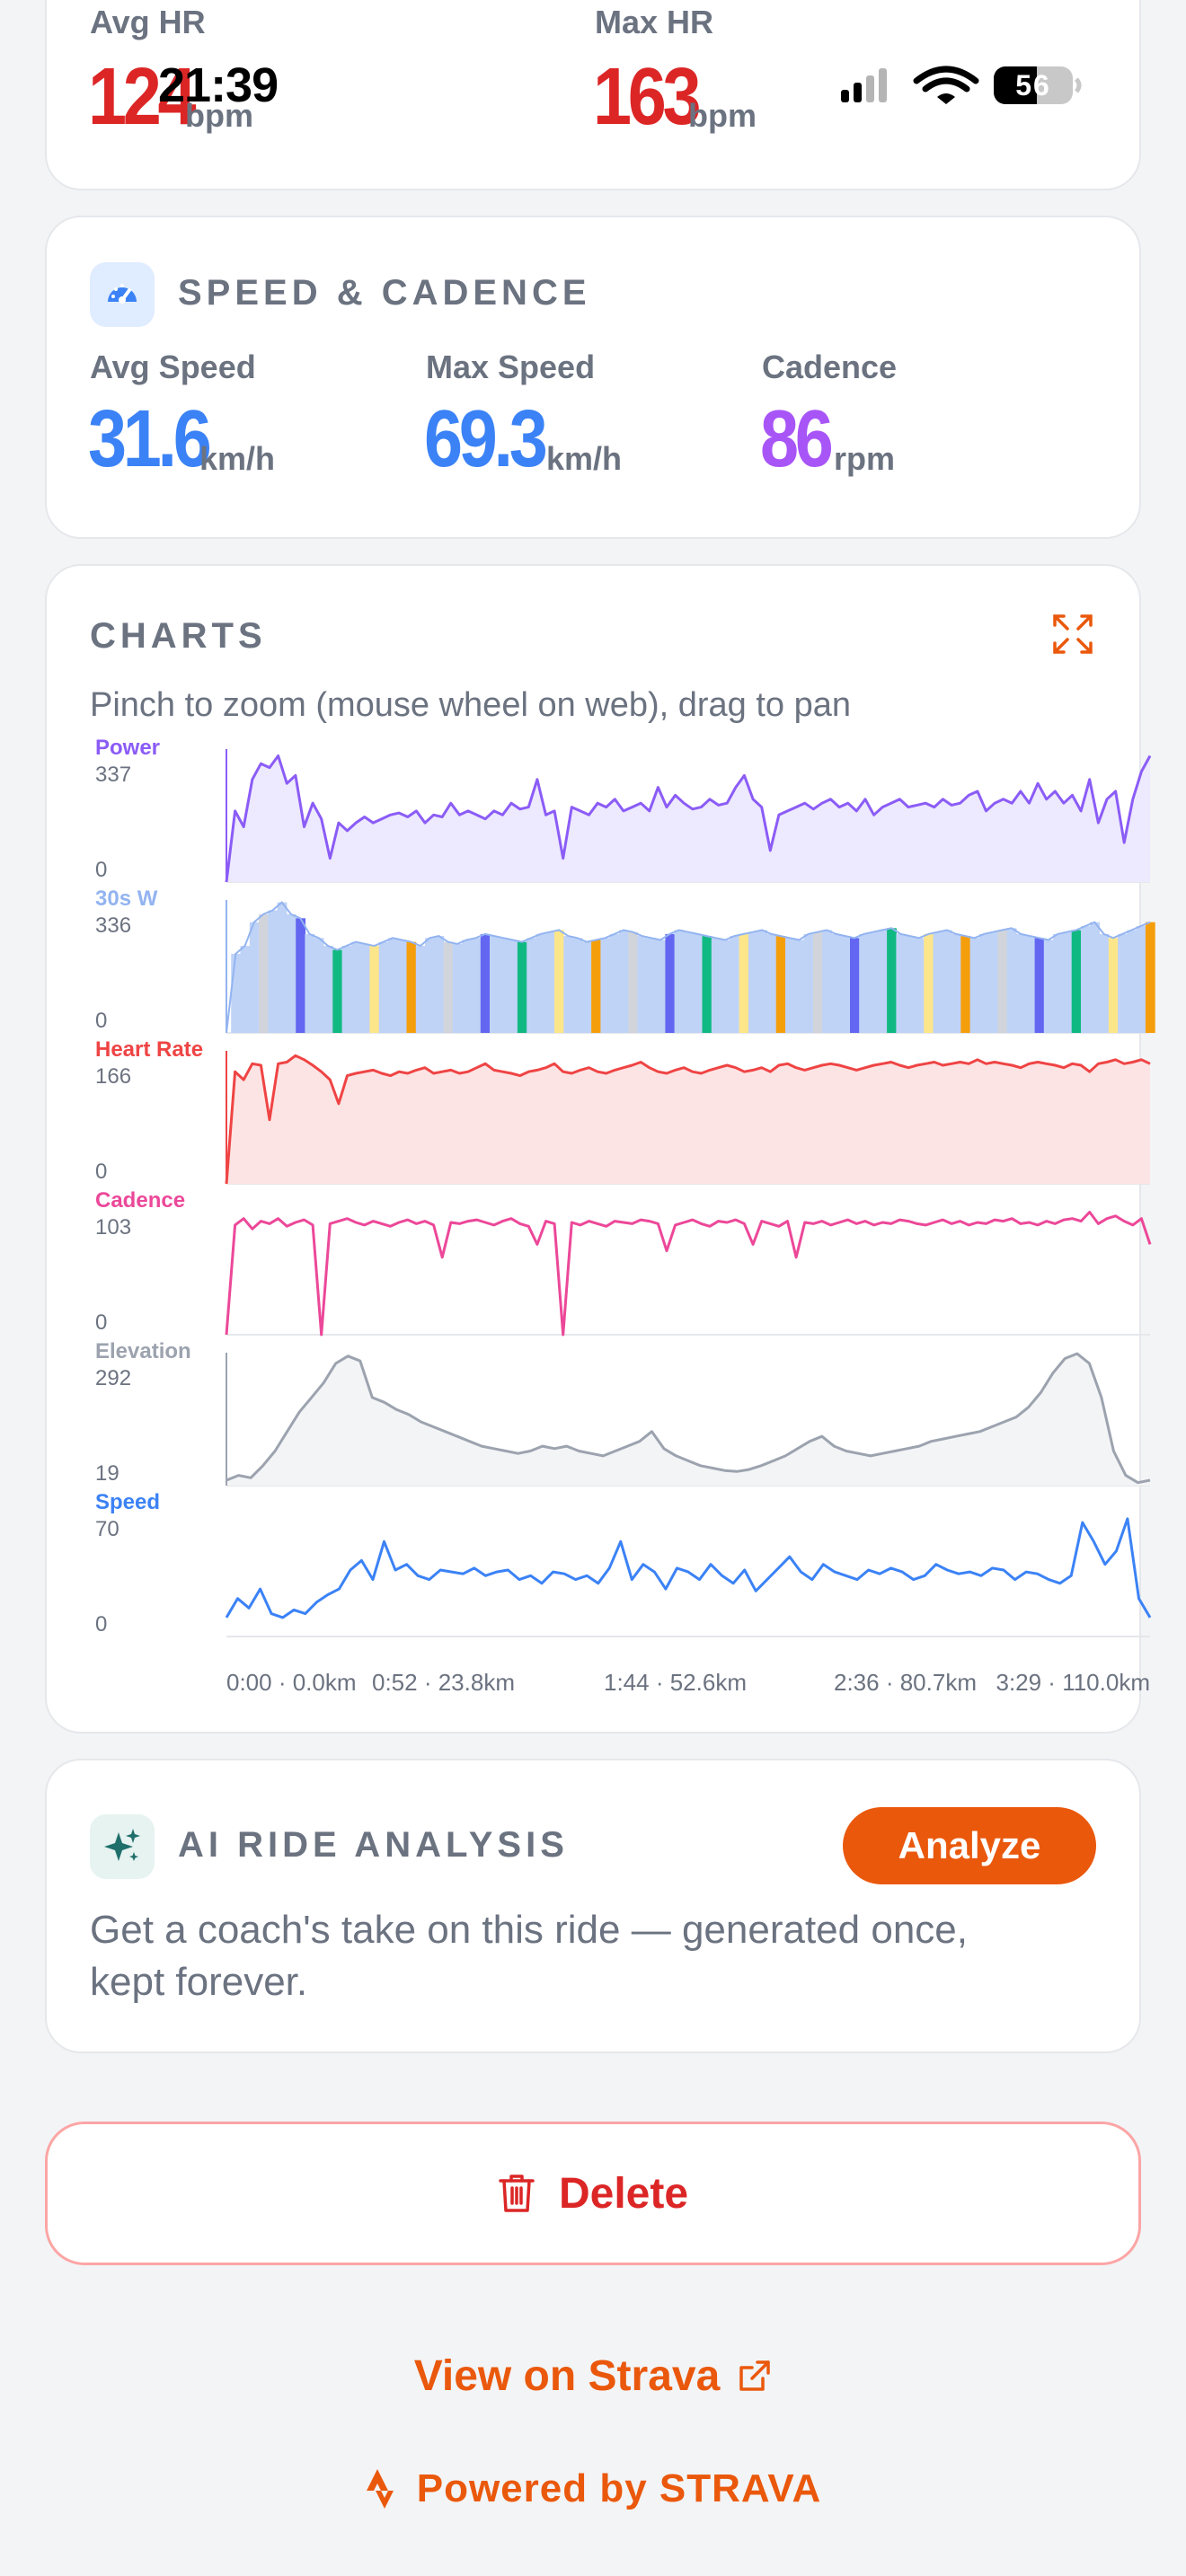 Image resolution: width=1186 pixels, height=2576 pixels. Describe the element at coordinates (593, 95) in the screenshot. I see `heart-rate-card: Avg HR 124 bpm Max HR 163 bpm` at that location.